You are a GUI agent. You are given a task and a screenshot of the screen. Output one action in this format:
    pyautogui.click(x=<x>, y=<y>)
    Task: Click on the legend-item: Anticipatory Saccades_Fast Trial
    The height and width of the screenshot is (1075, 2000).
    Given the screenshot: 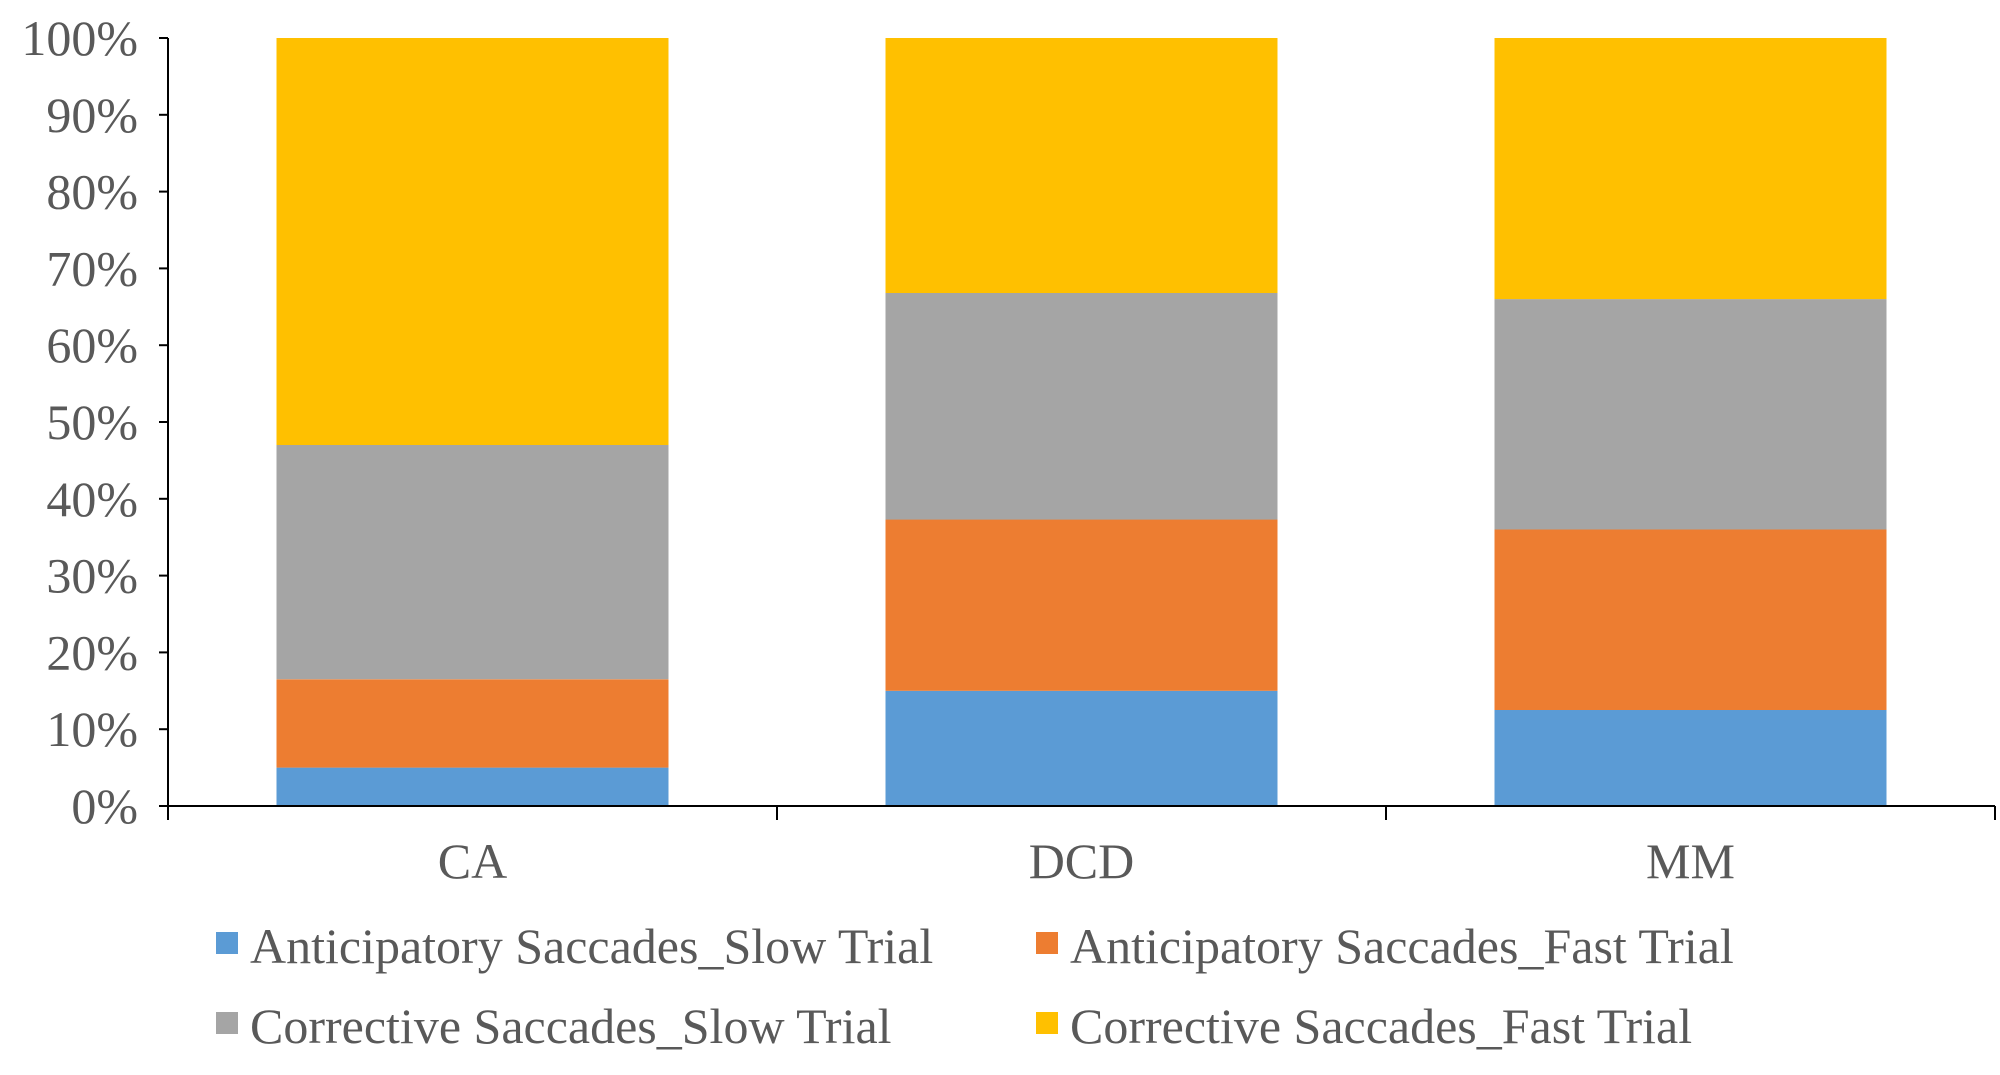 What is the action you would take?
    pyautogui.click(x=1385, y=946)
    